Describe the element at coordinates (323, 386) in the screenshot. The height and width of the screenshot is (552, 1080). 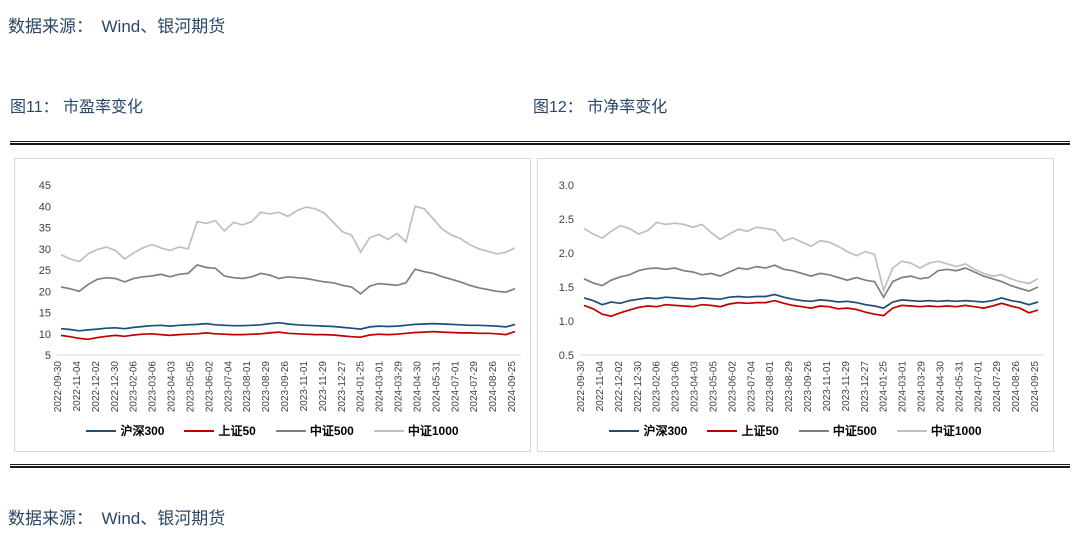
I see `x-tick-label: 2023-11-29` at that location.